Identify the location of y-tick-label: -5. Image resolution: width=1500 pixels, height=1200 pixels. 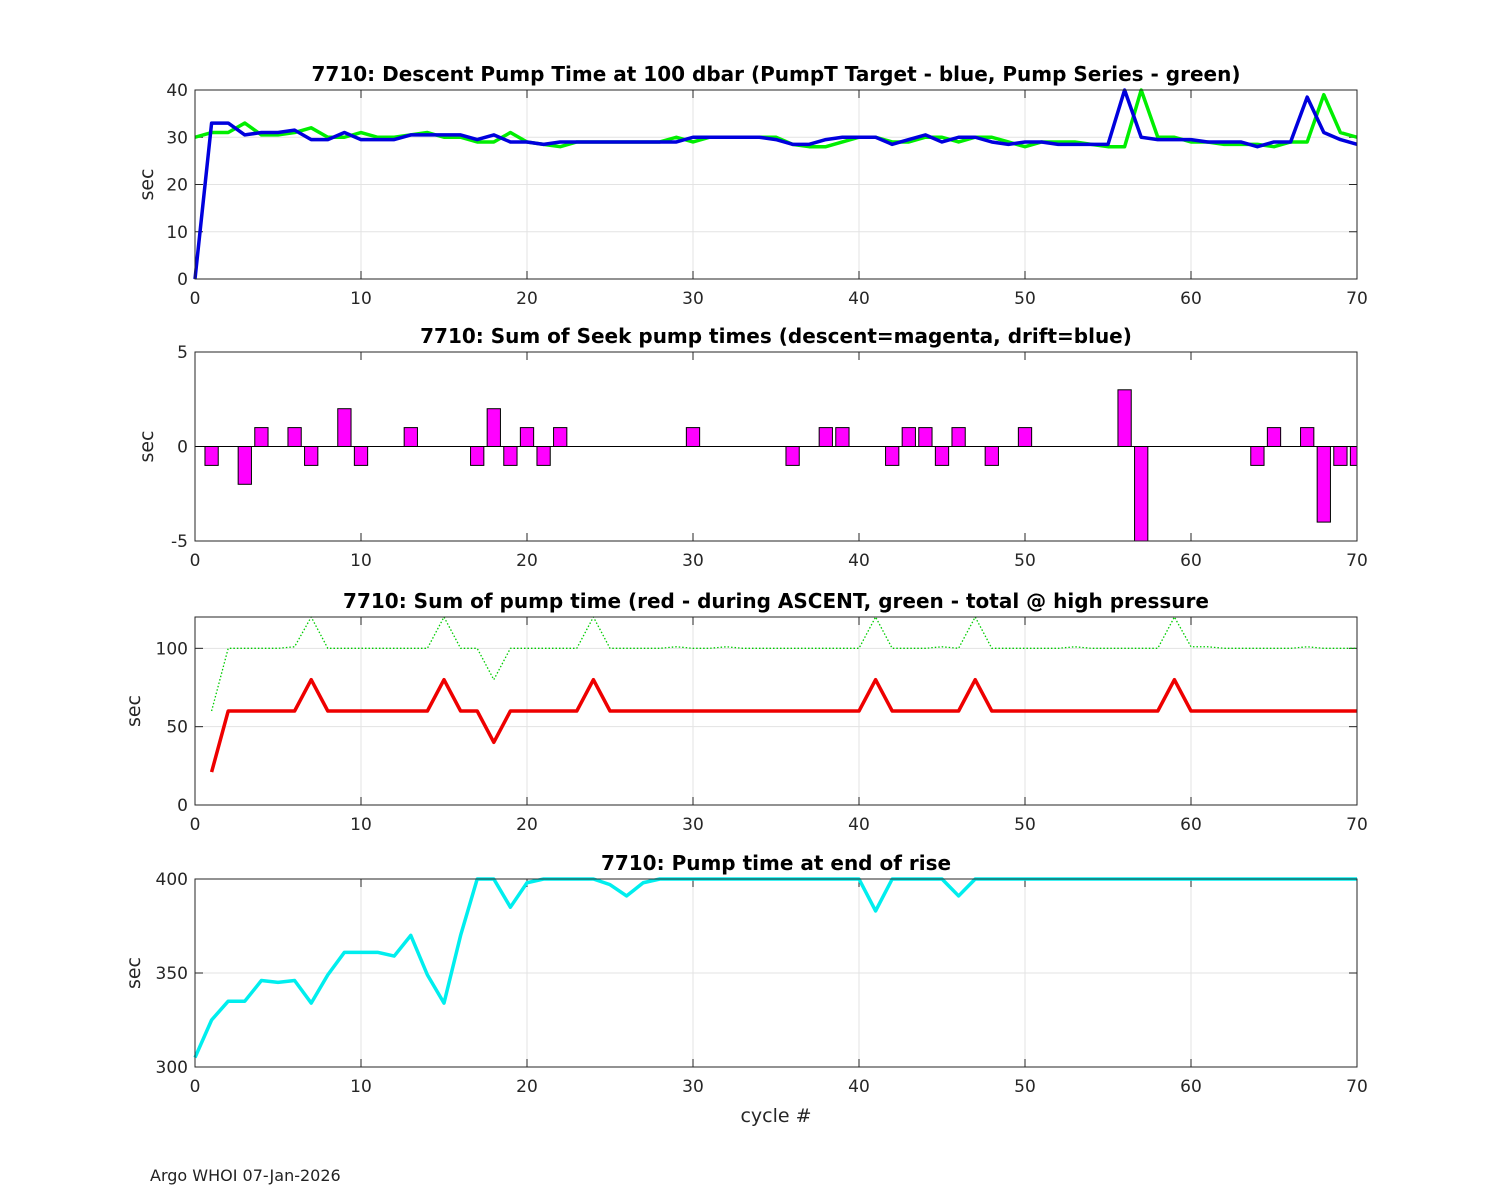
(179, 542).